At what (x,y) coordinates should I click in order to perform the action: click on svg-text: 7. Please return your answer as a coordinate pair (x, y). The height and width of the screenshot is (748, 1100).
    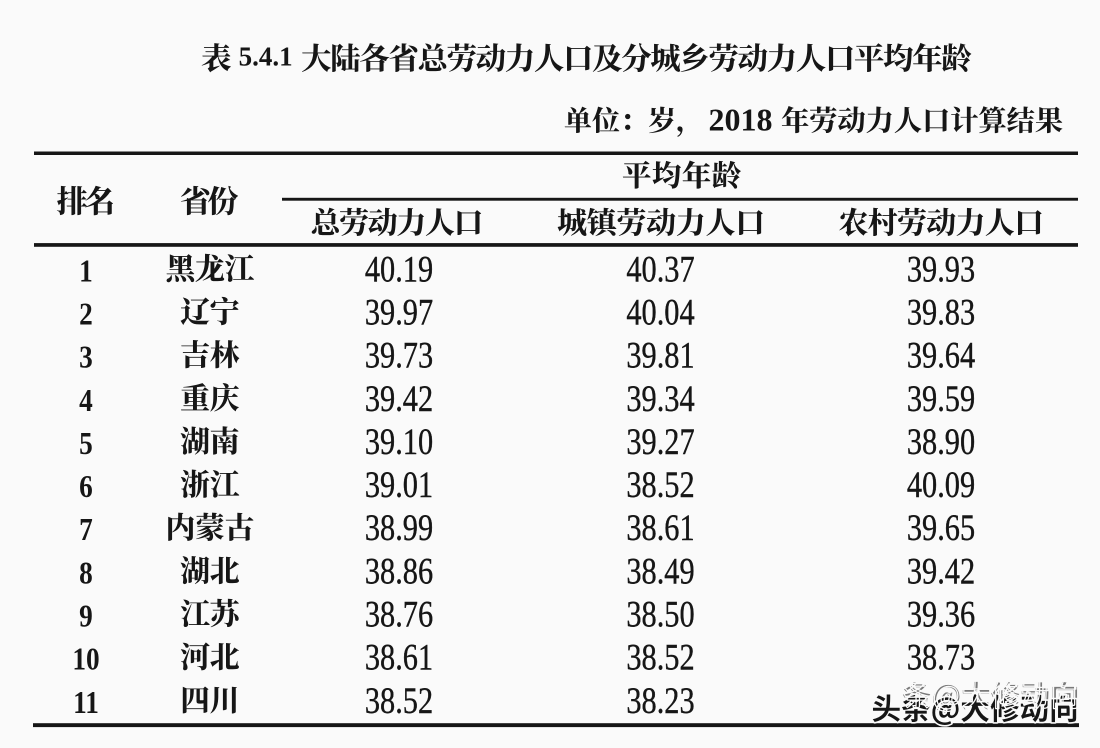
    Looking at the image, I should click on (86, 530).